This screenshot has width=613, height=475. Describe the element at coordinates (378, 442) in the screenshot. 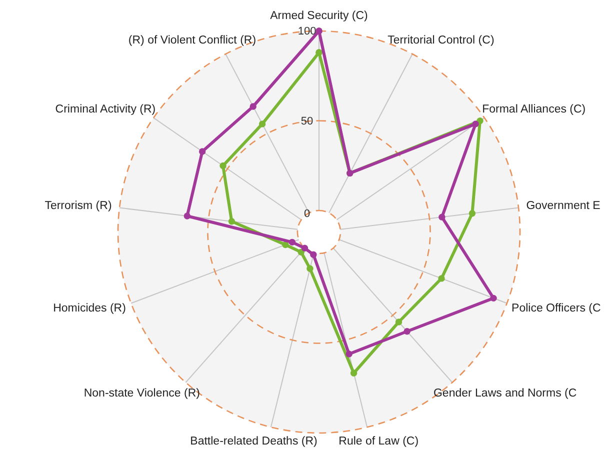

I see `spoke-label: Rule of Law (C)` at that location.